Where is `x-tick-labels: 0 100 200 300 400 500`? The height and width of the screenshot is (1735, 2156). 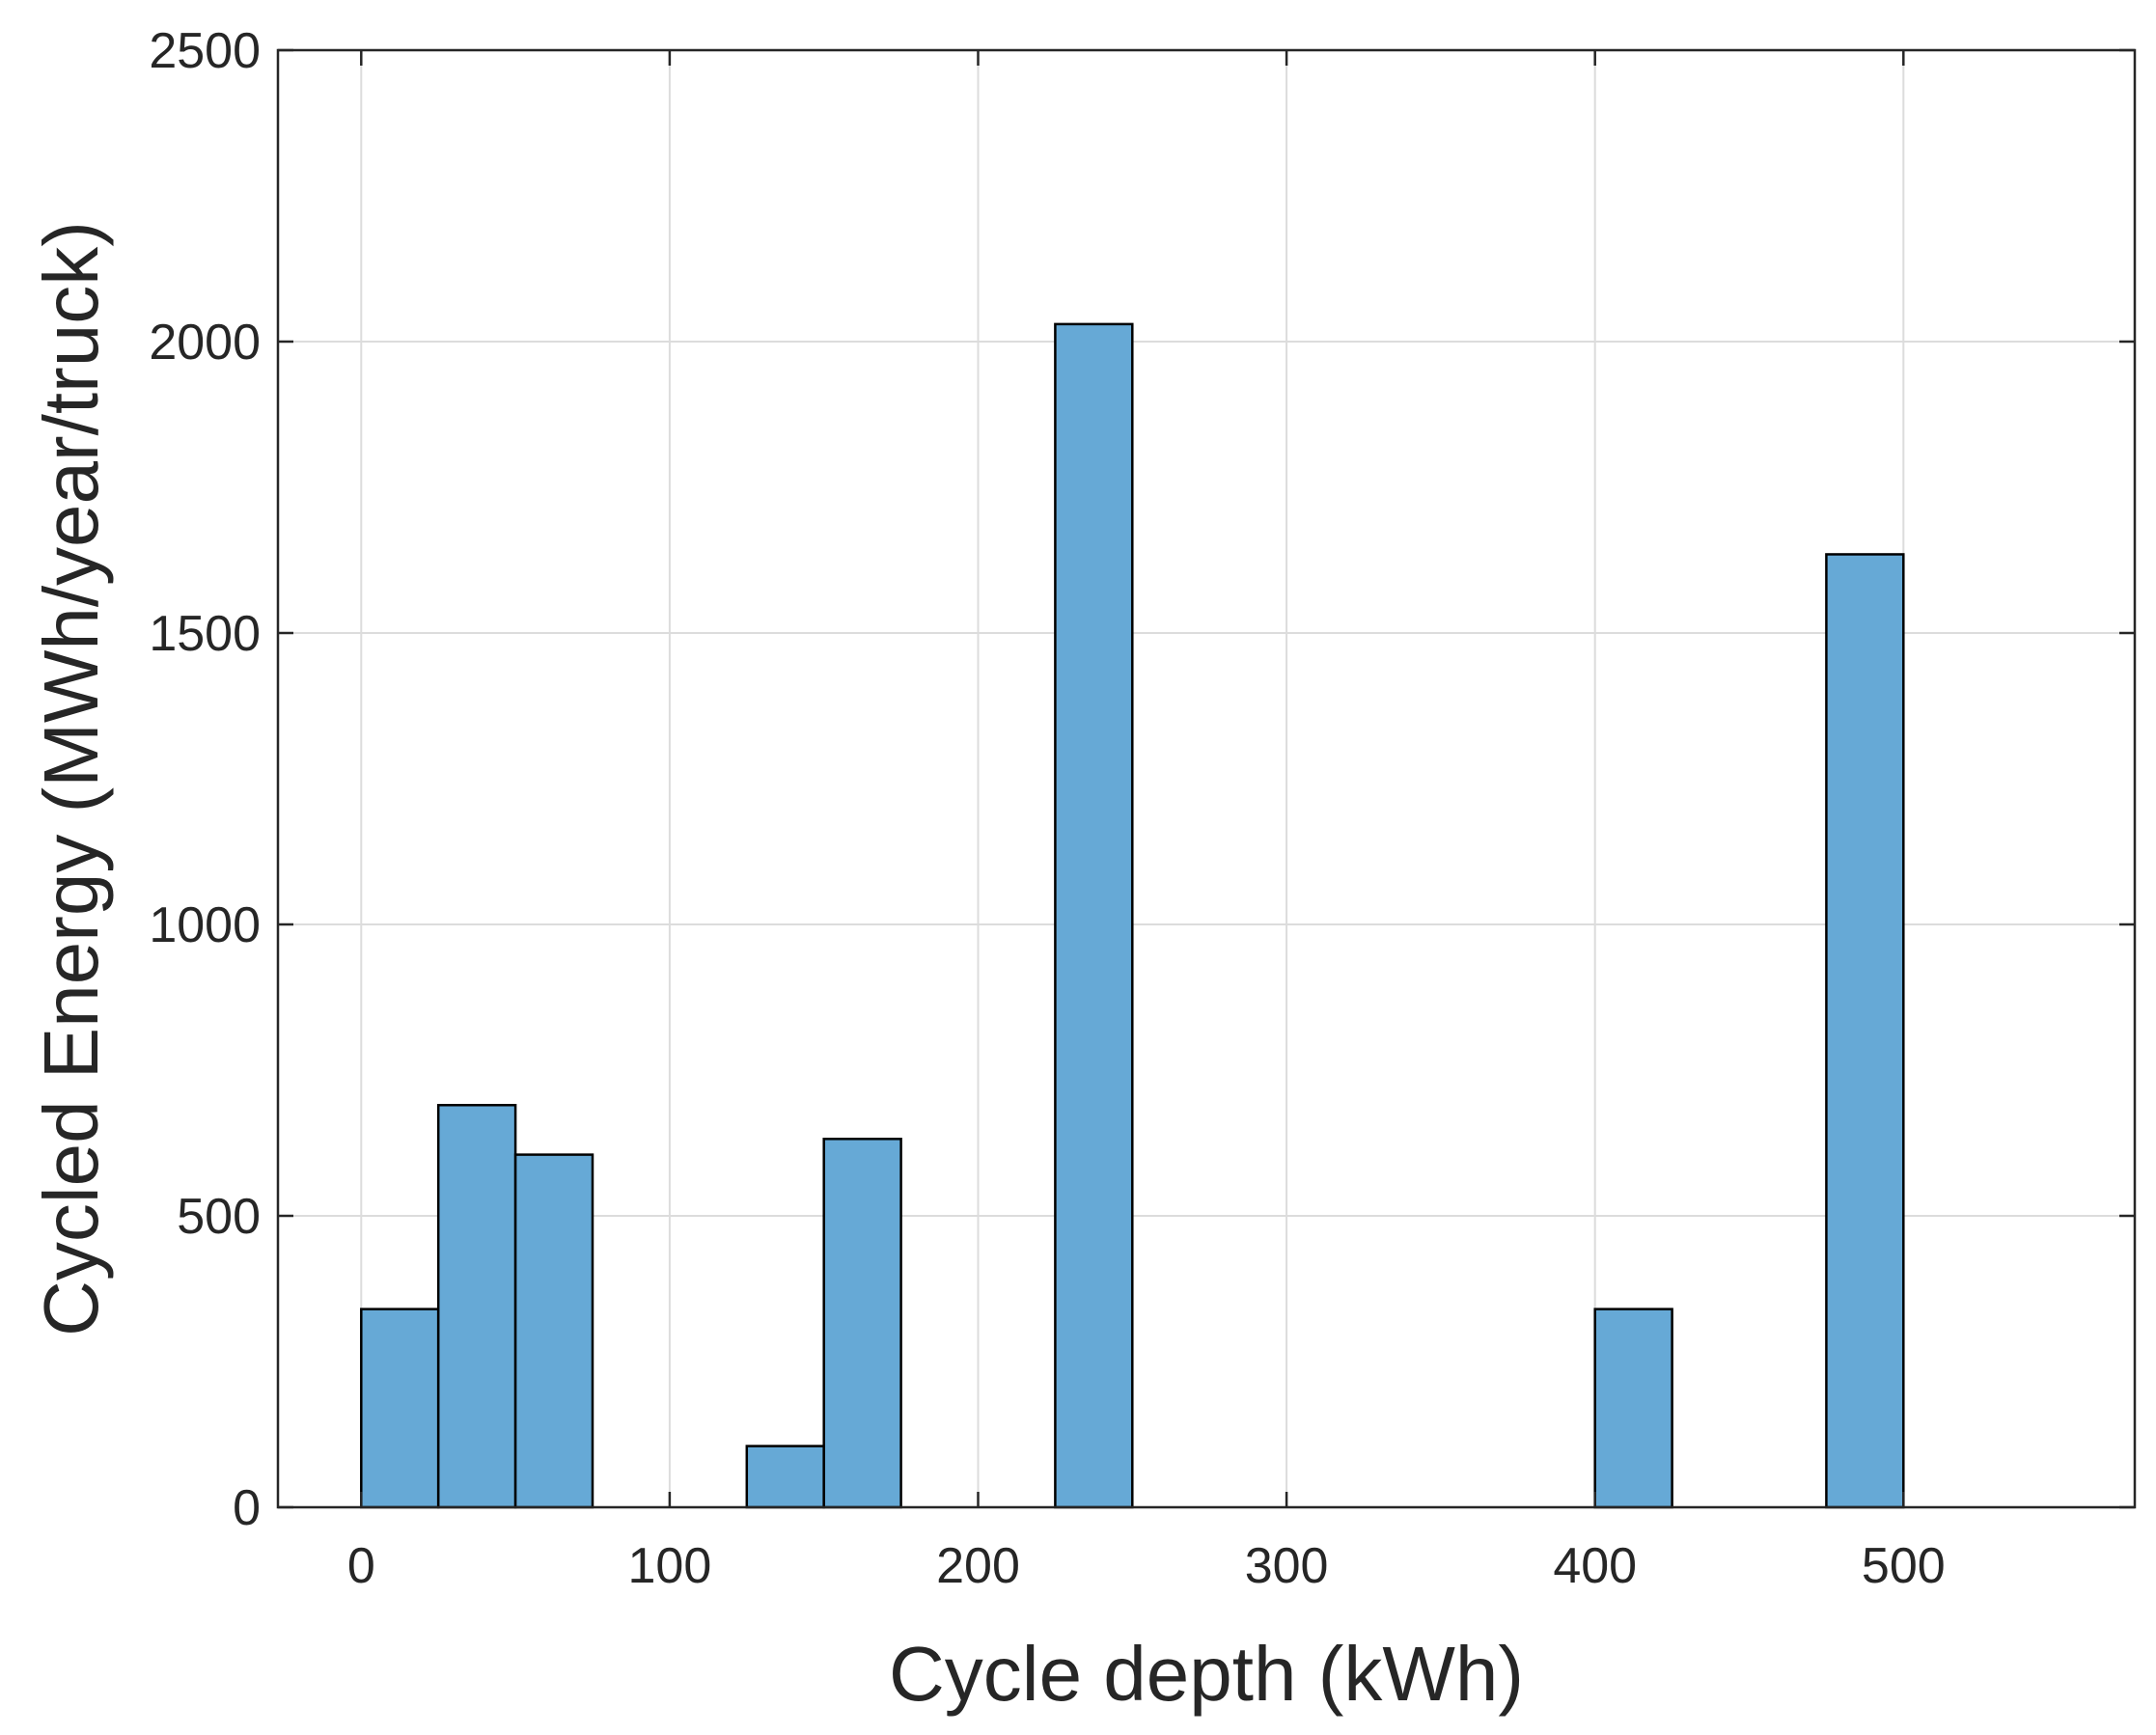
x-tick-labels: 0 100 200 300 400 500 is located at coordinates (1146, 1566).